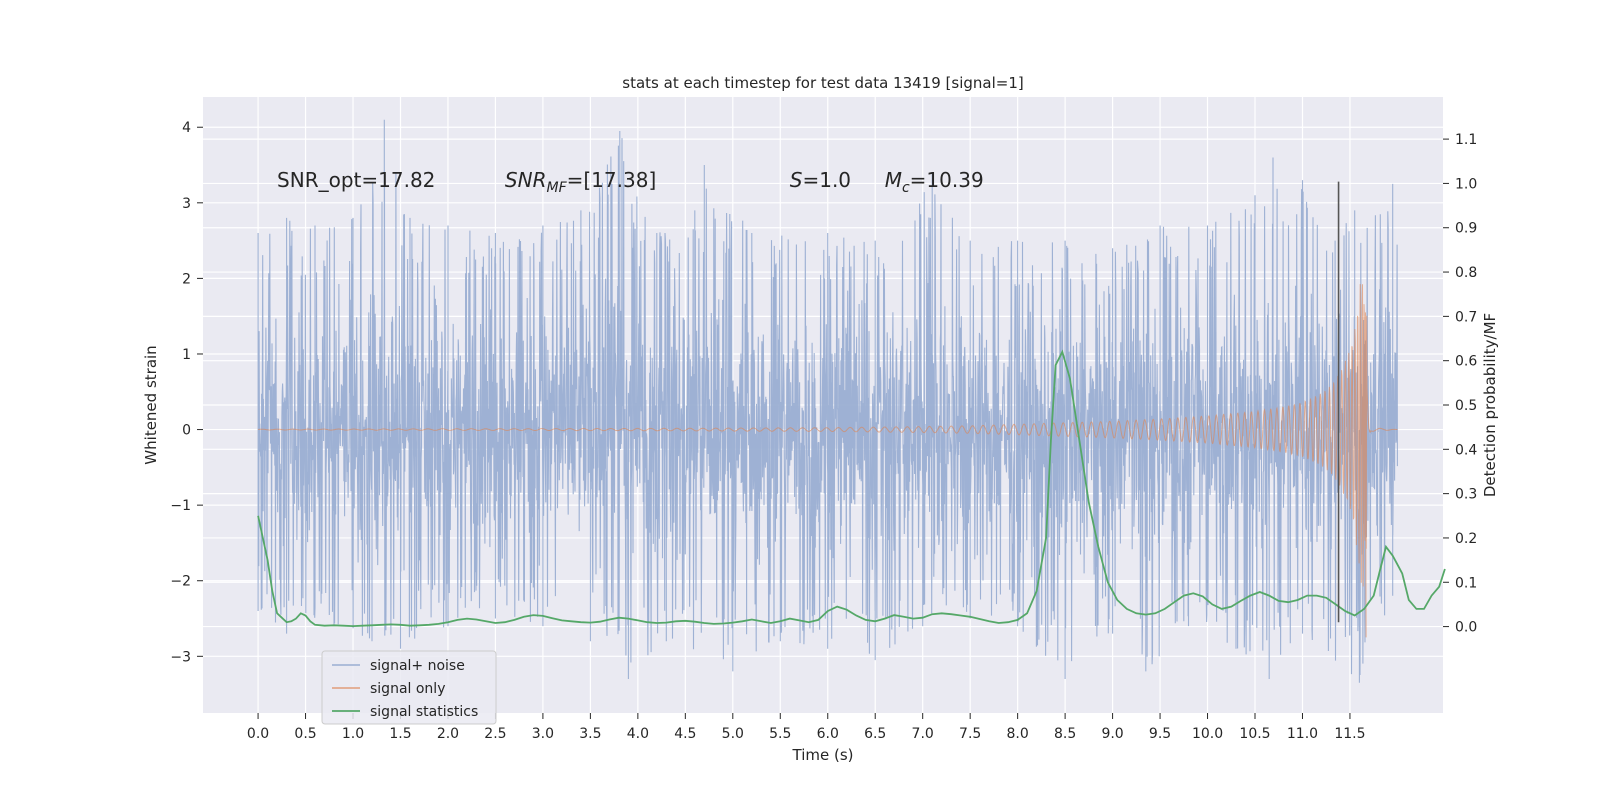  What do you see at coordinates (1207, 734) in the screenshot?
I see `x-tick-label: 10.0` at bounding box center [1207, 734].